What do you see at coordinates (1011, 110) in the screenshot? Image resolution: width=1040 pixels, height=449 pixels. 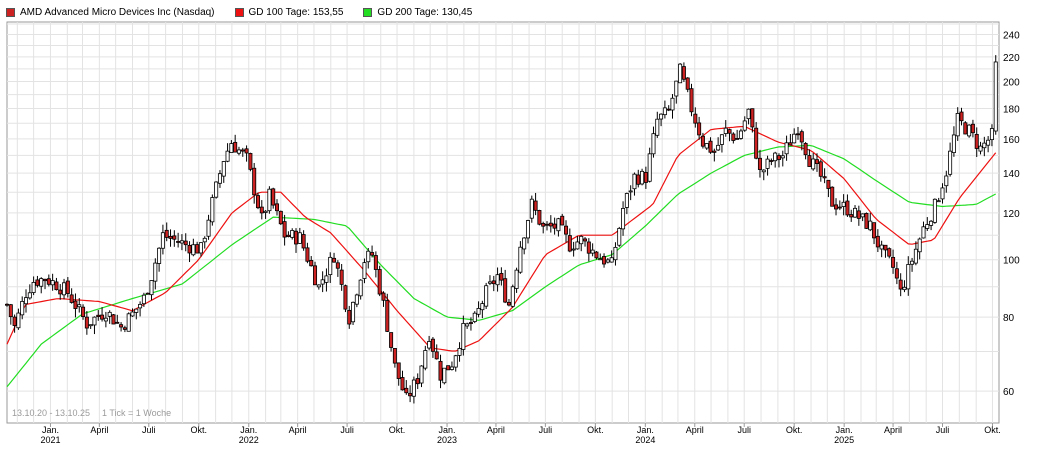 I see `y-tick-label: 180` at bounding box center [1011, 110].